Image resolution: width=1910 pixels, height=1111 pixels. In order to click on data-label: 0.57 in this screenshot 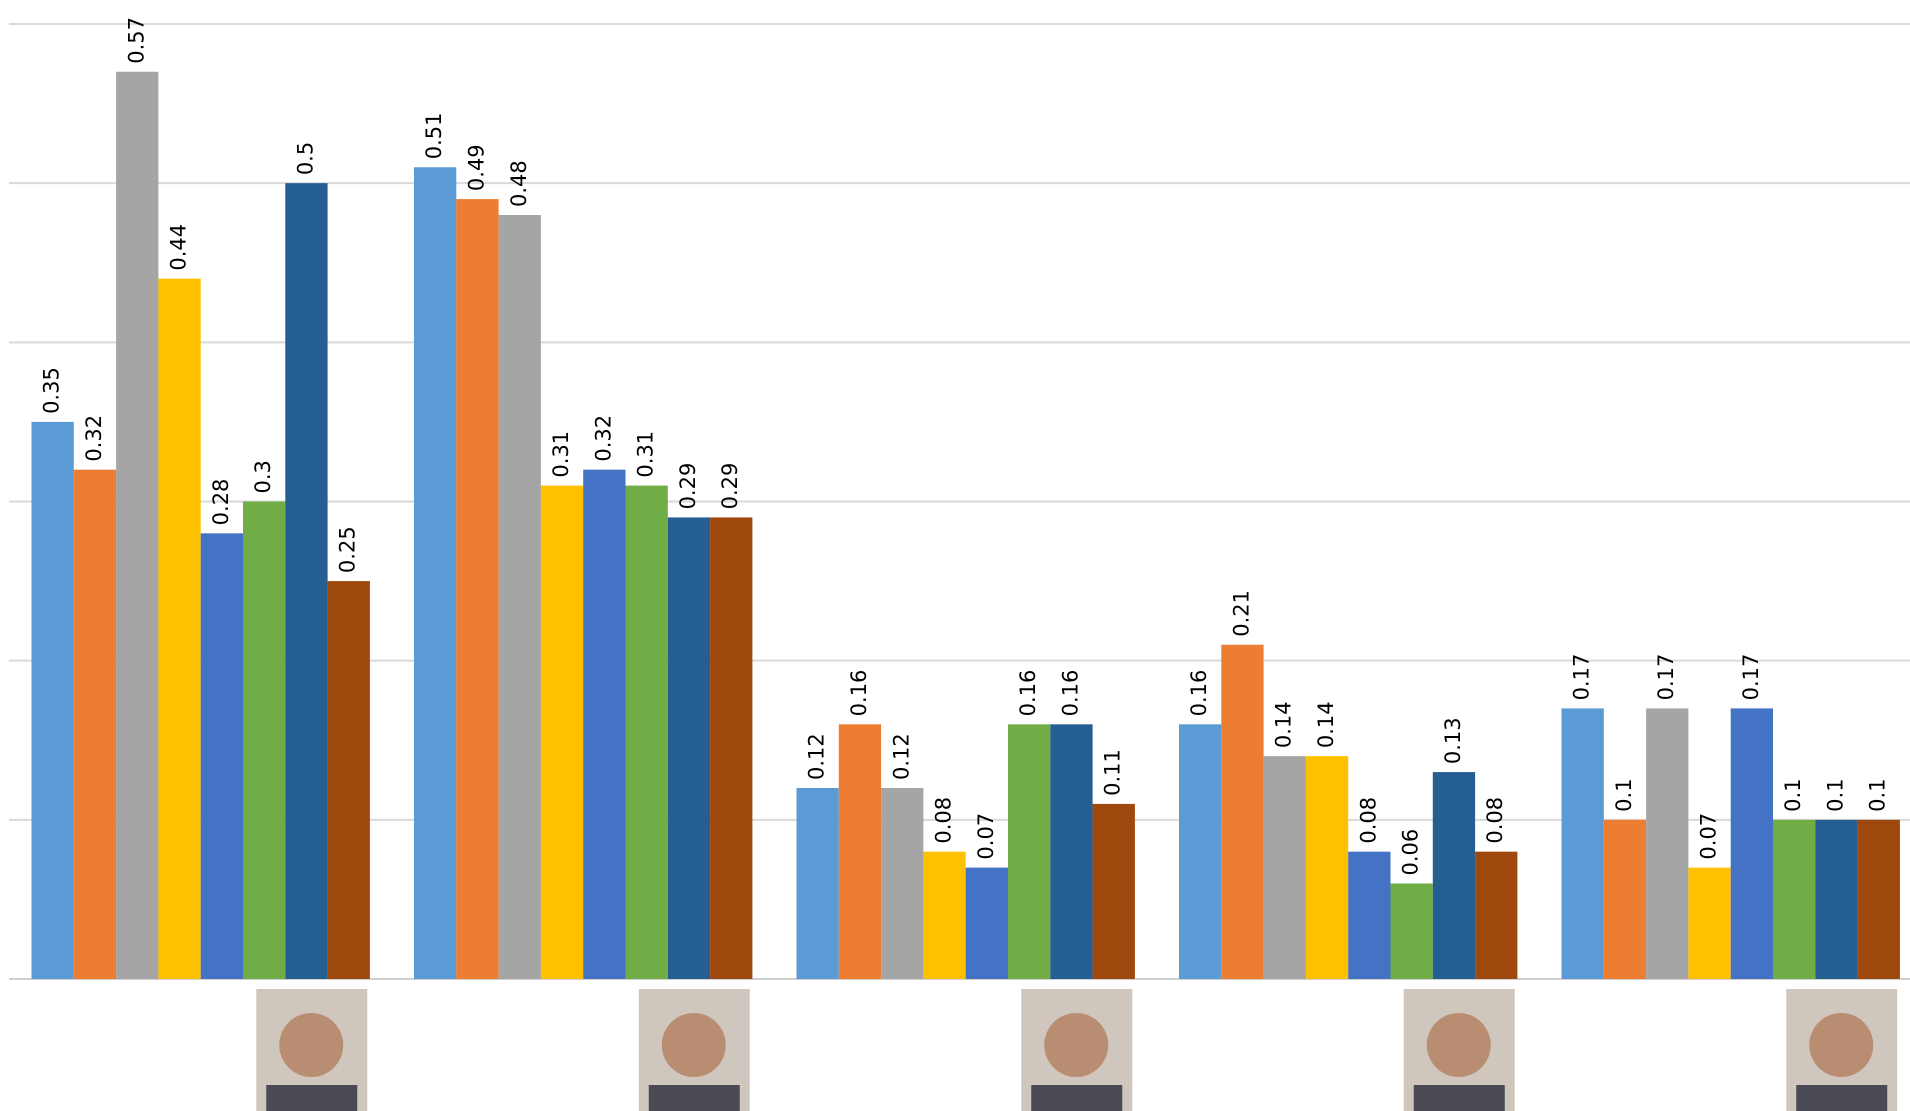, I will do `click(136, 40)`.